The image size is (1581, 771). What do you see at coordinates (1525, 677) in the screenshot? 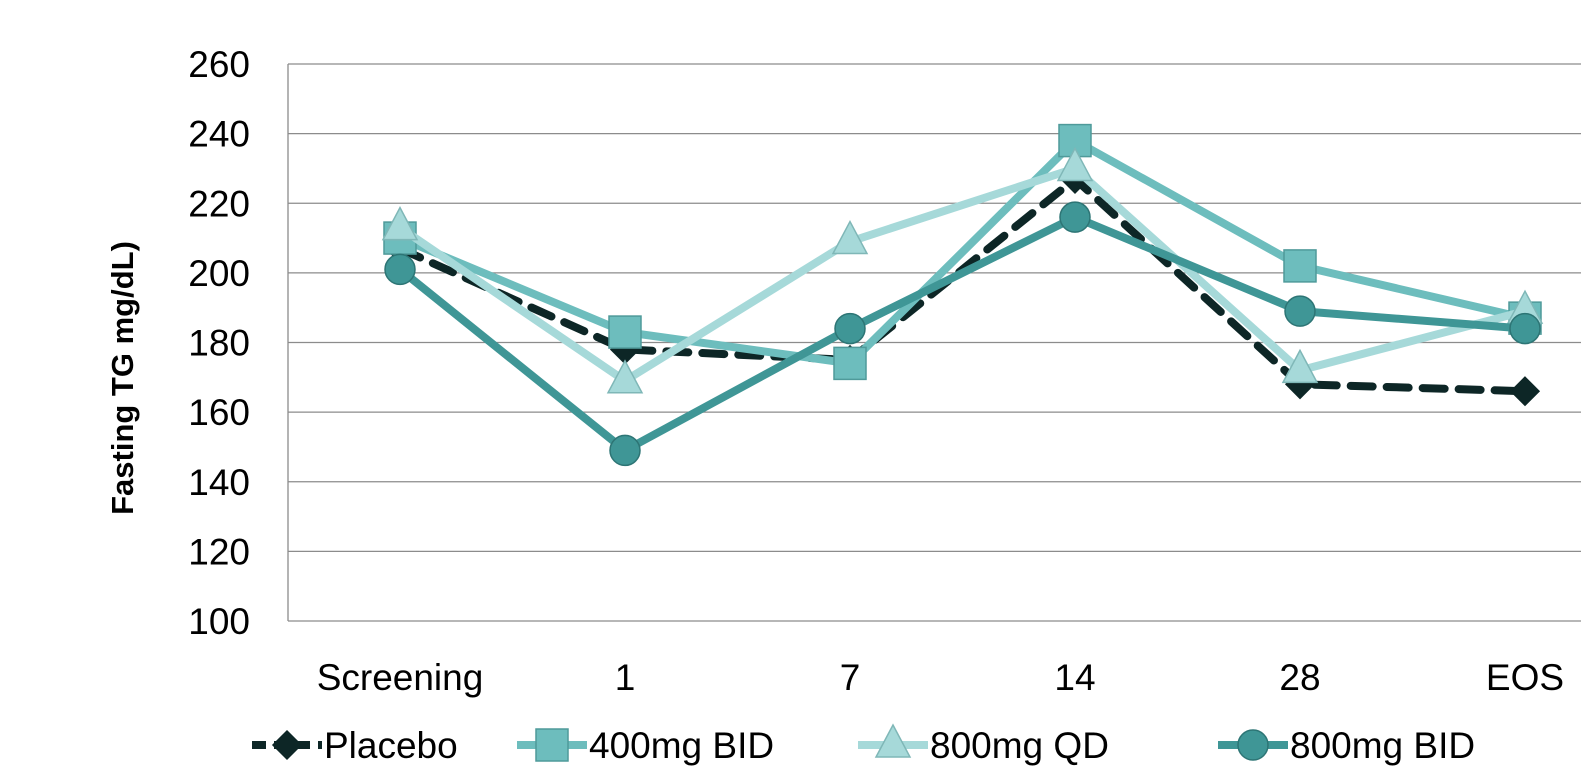
I see `x-tick-label: EOS` at bounding box center [1525, 677].